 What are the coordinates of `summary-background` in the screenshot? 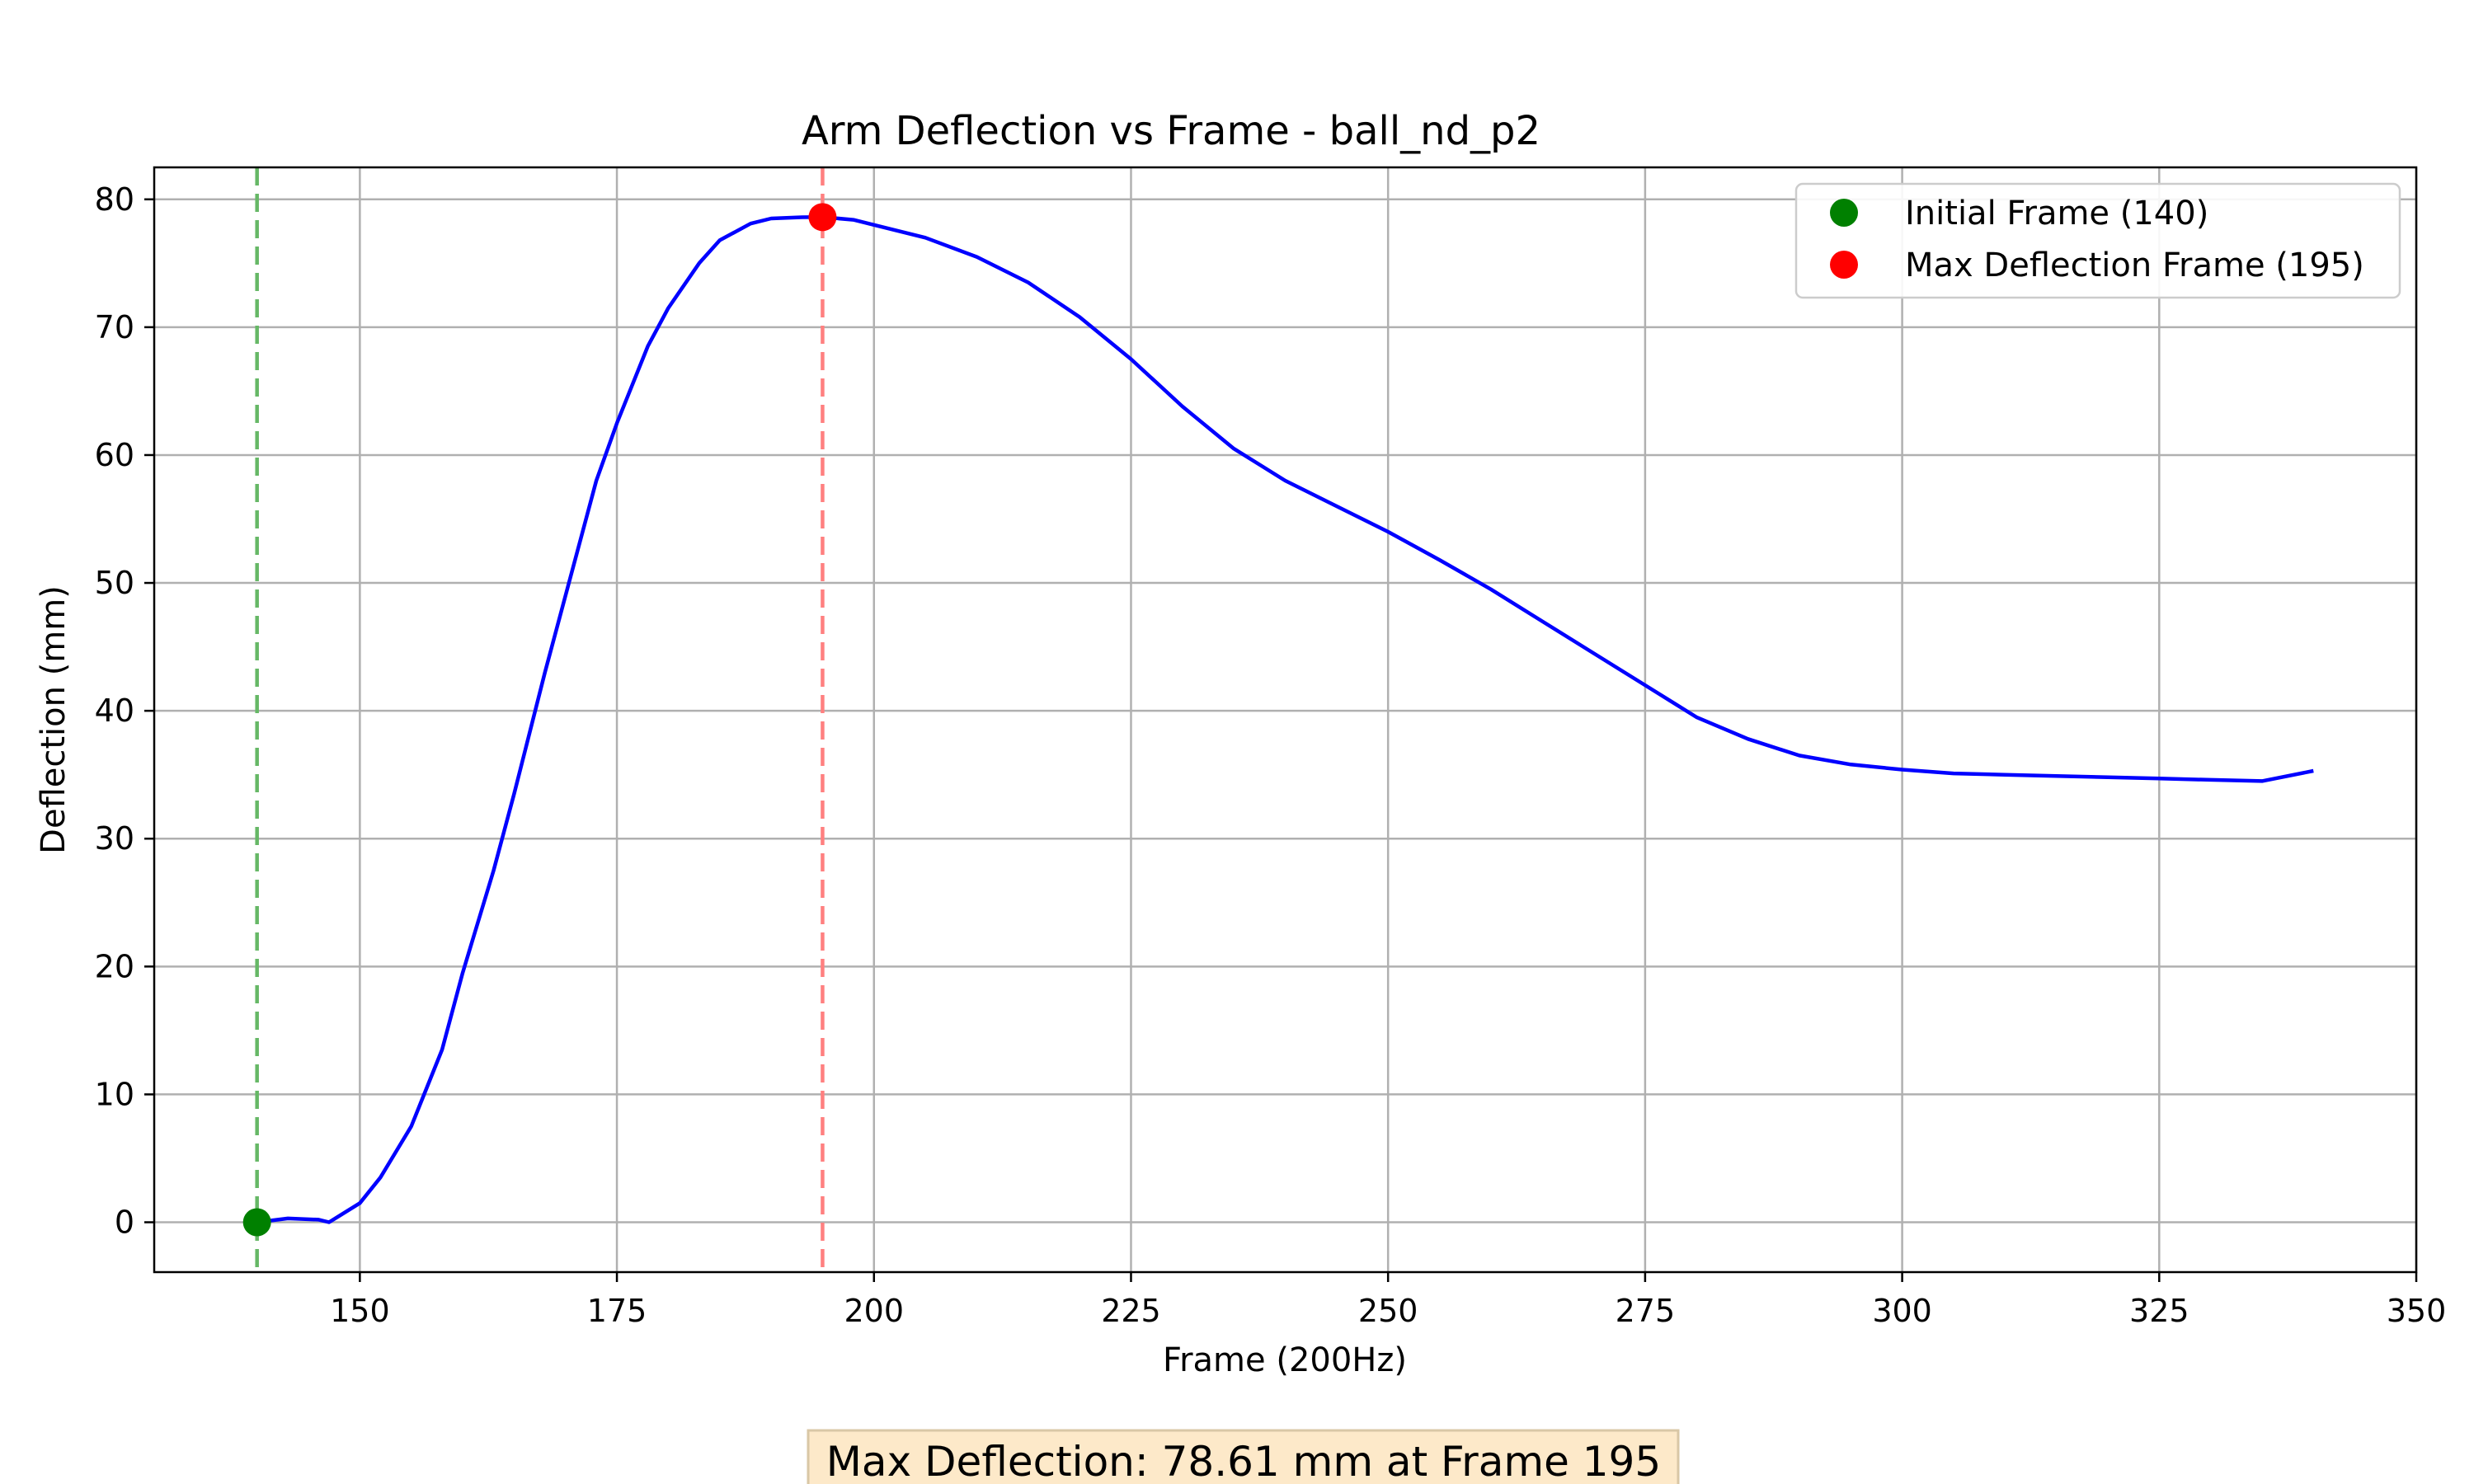 It's located at (1243, 1456).